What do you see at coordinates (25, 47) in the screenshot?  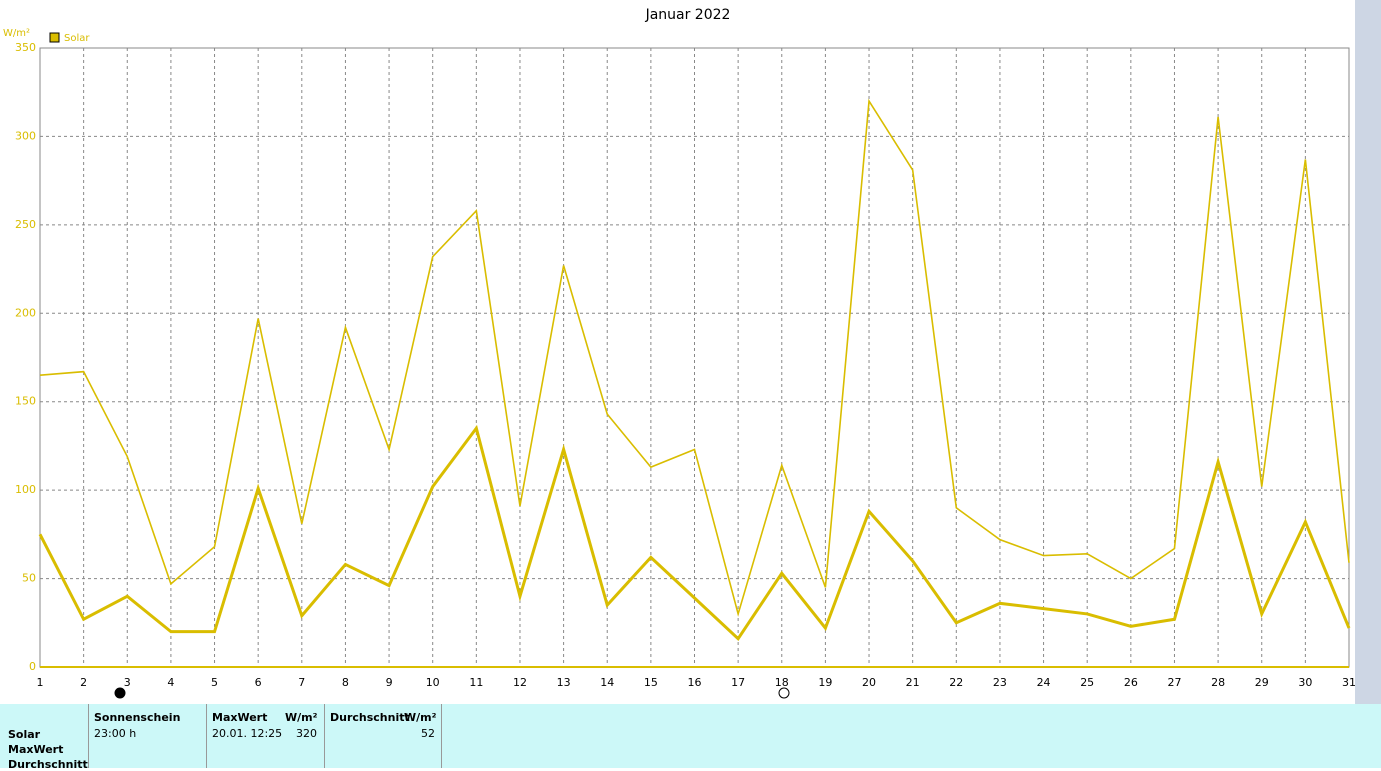 I see `y-tick-label: 350` at bounding box center [25, 47].